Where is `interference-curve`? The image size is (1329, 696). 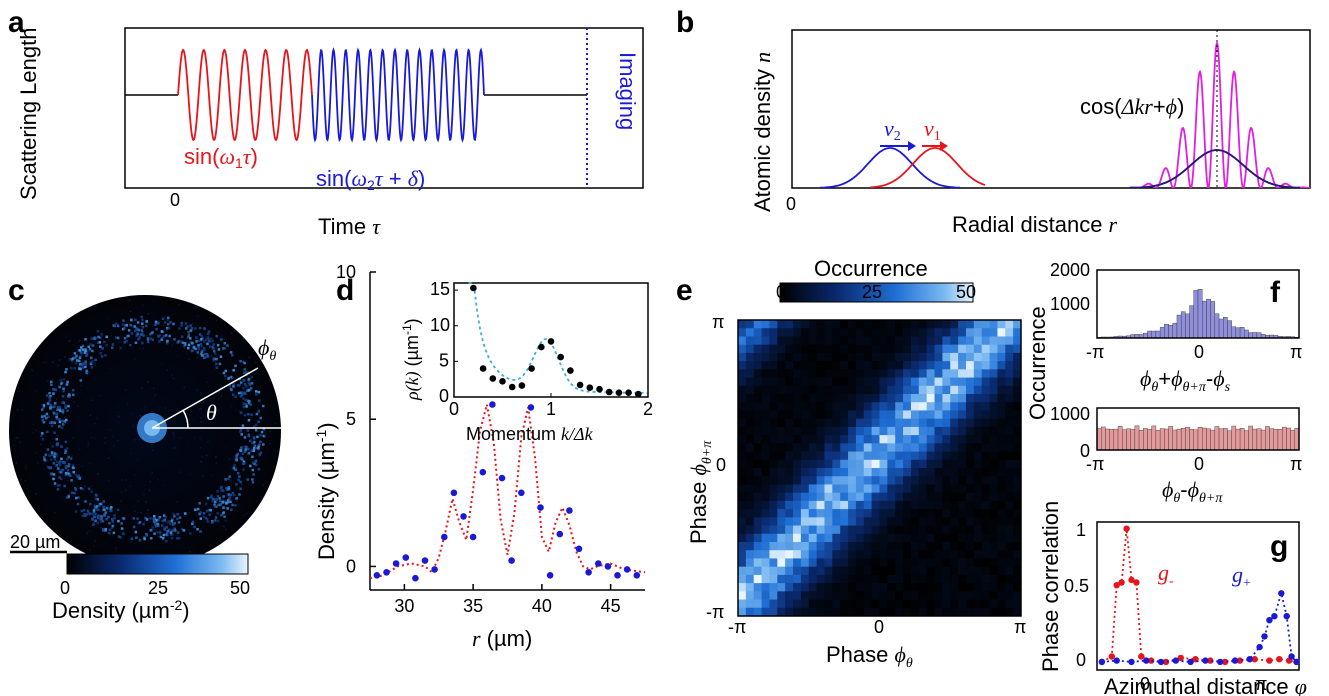 interference-curve is located at coordinates (1219, 114).